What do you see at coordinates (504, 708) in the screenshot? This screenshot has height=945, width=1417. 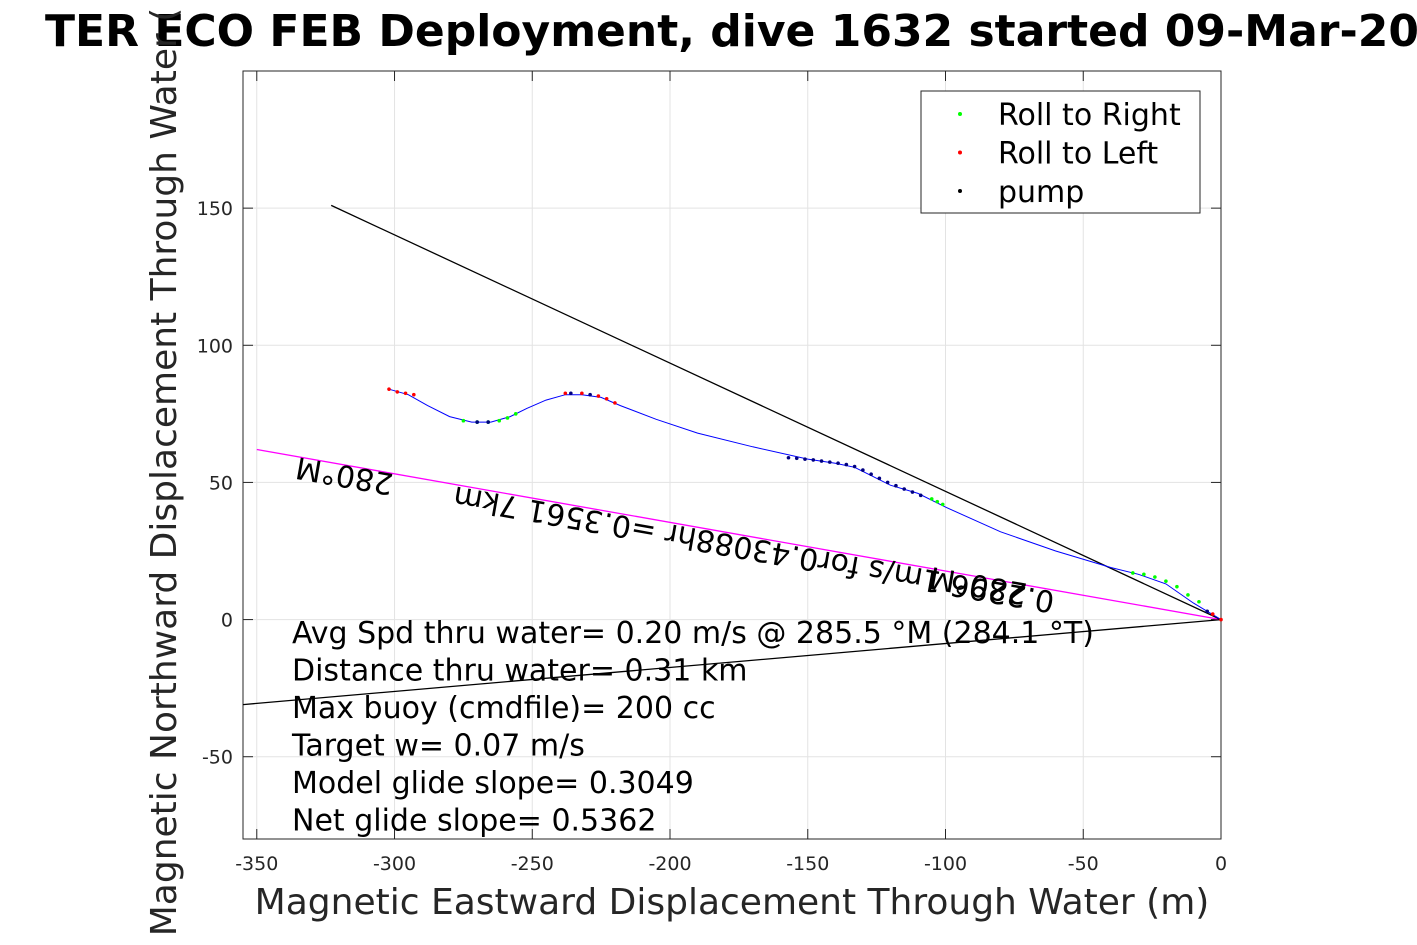 I see `stat-line: Max buoy (cmdfile)= 200 cc` at bounding box center [504, 708].